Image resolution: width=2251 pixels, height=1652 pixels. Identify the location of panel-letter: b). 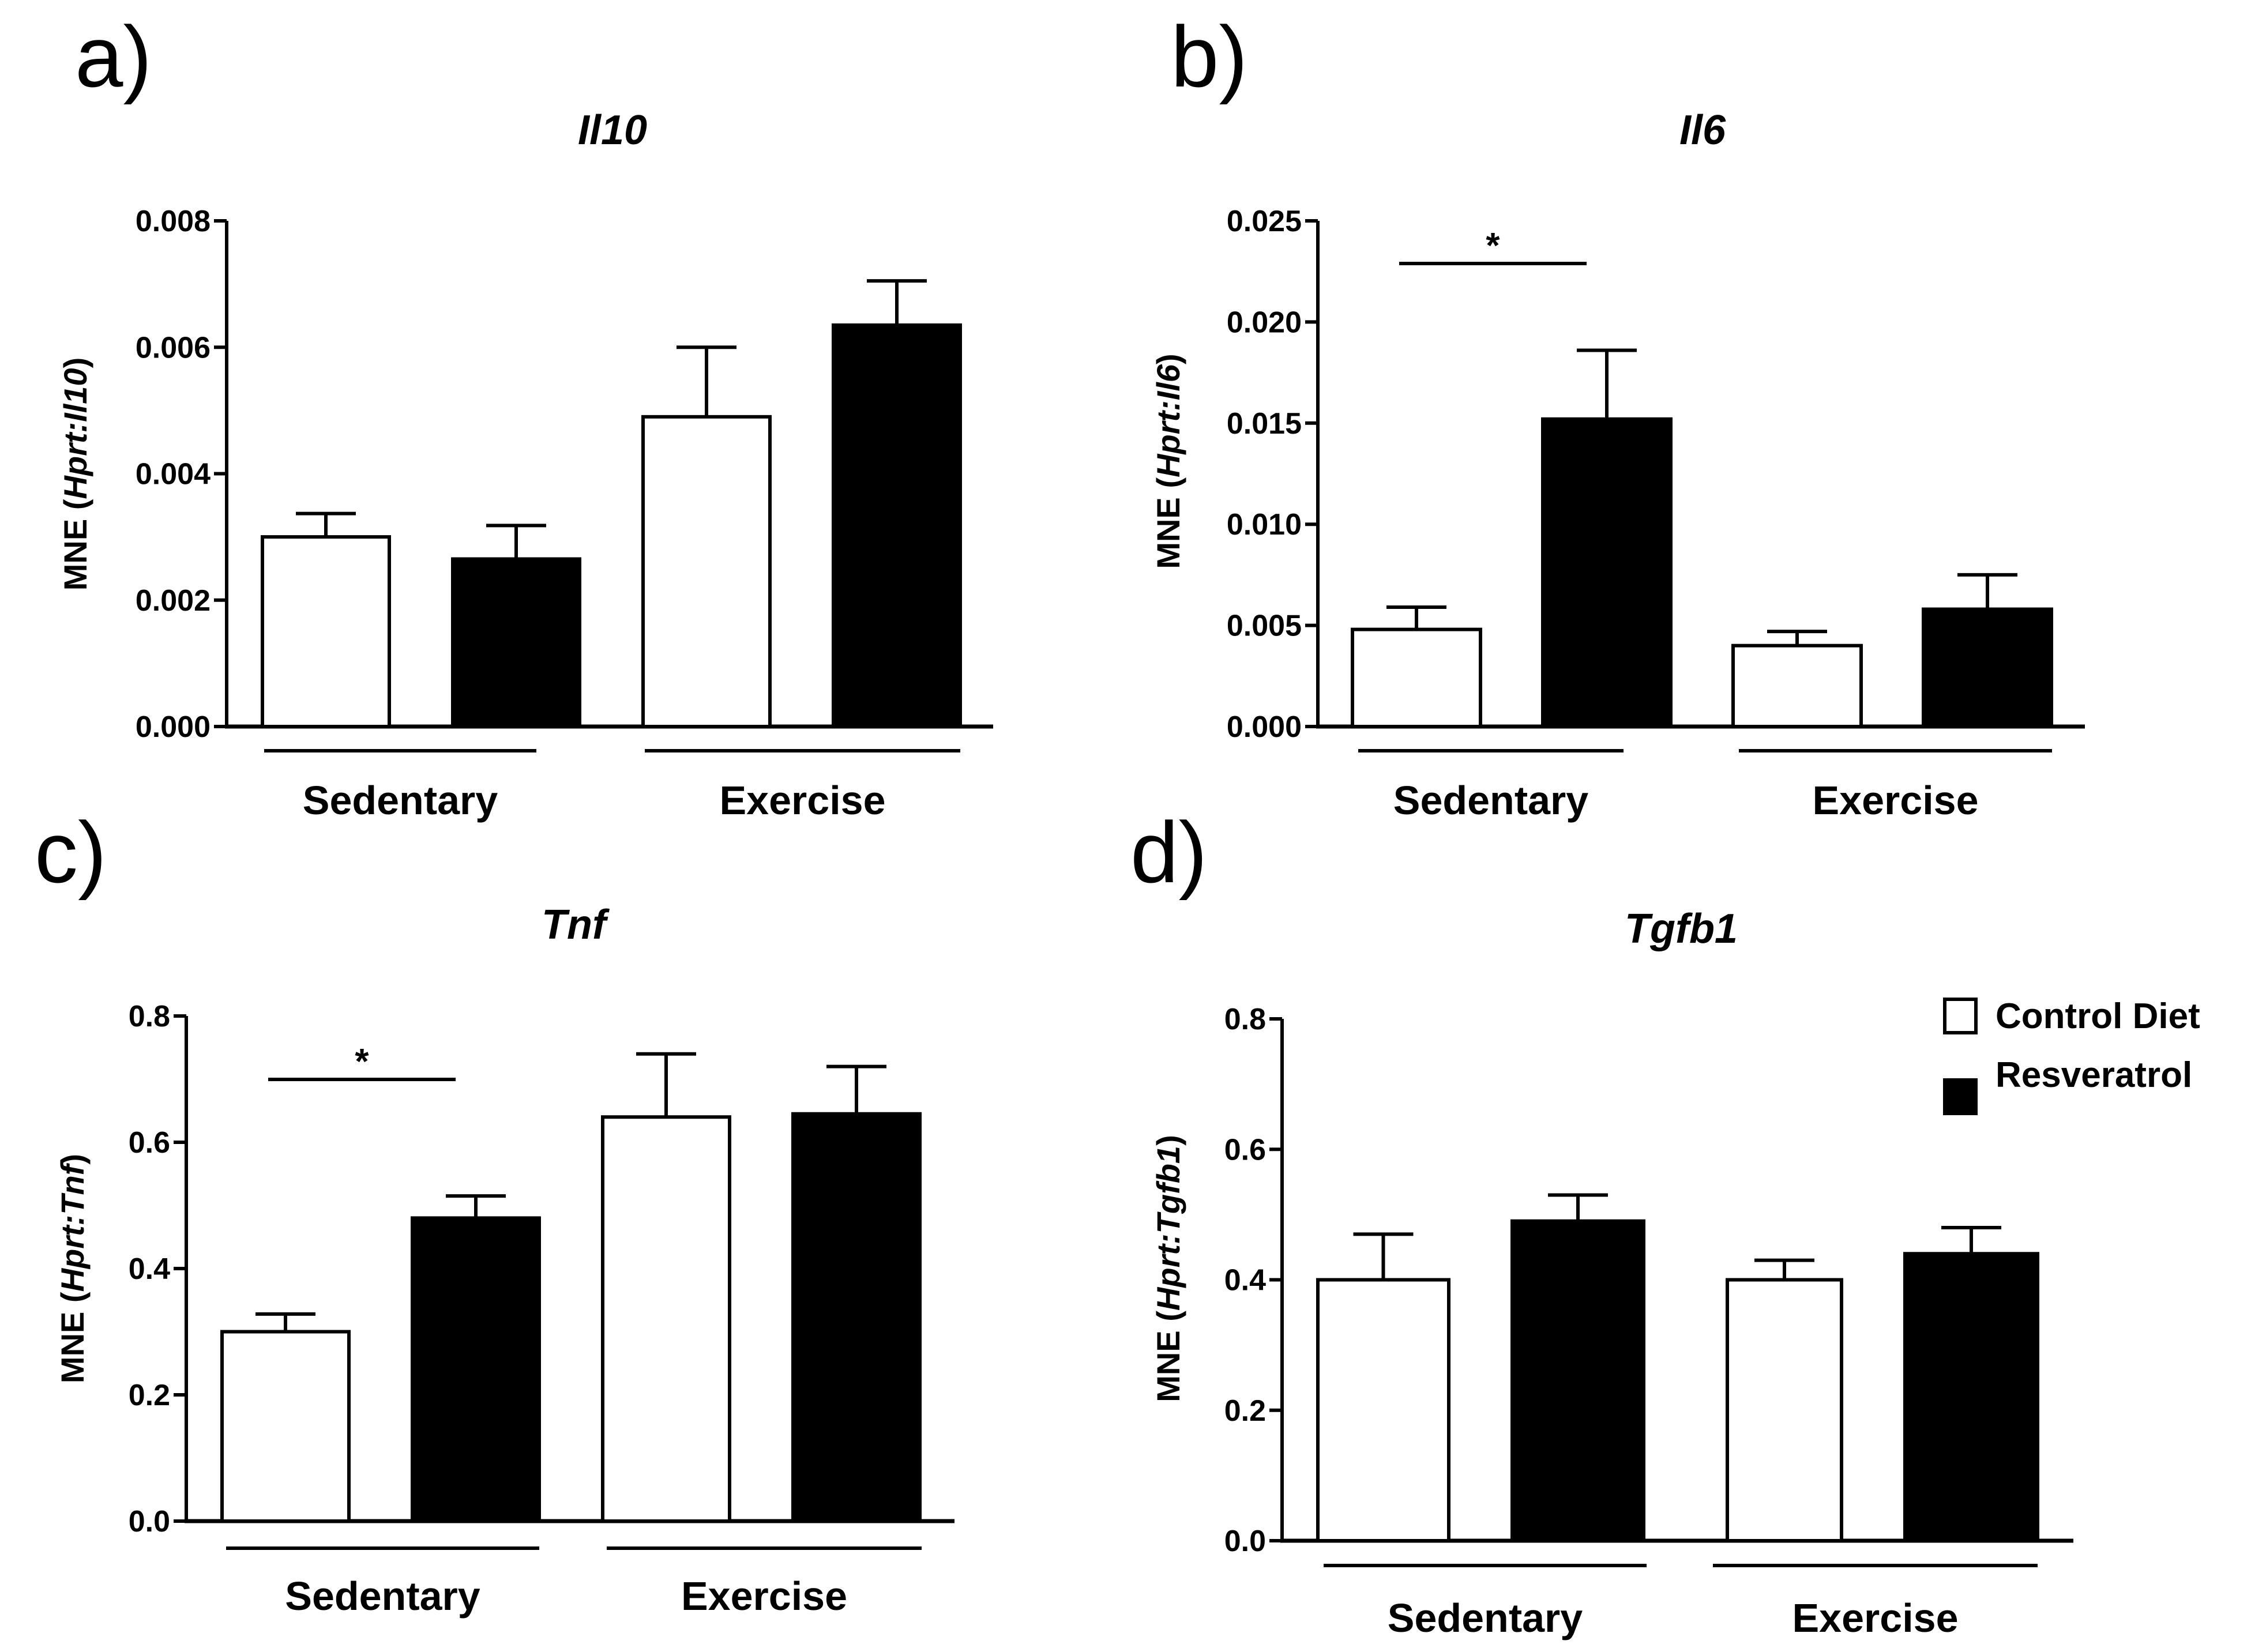
(1209, 56).